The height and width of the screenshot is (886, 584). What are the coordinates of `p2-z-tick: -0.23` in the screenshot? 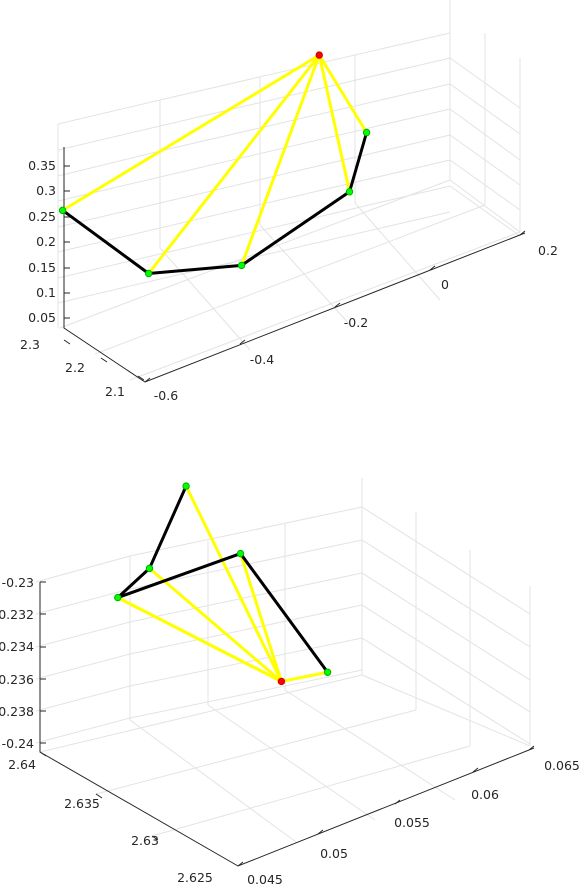 It's located at (18, 582).